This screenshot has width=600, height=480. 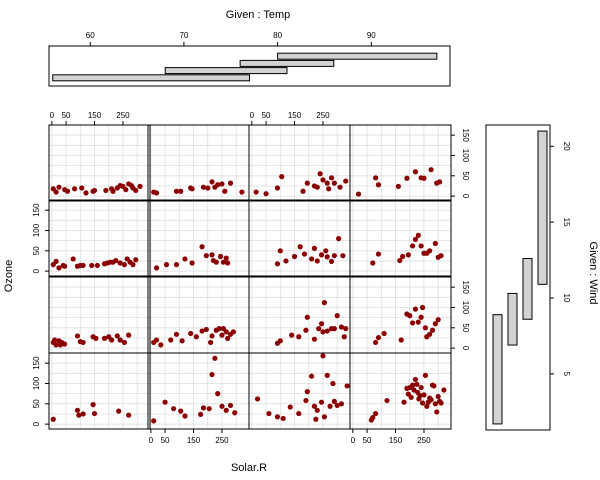 I want to click on x-tick-label: 0, so click(x=353, y=440).